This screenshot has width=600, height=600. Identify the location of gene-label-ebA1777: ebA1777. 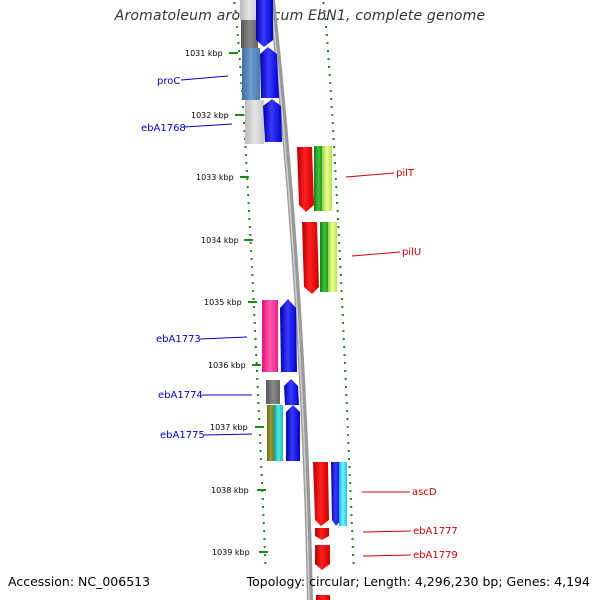
(435, 531).